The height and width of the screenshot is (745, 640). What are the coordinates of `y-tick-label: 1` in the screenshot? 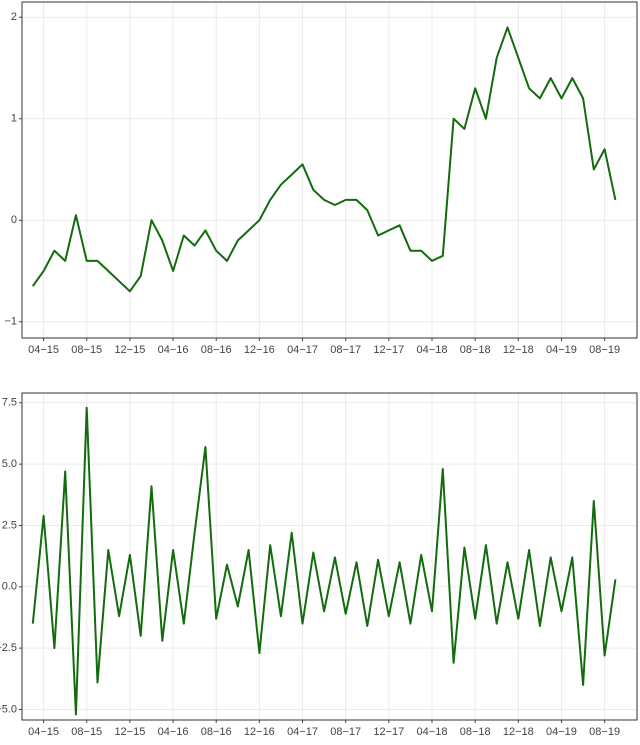 It's located at (14, 119).